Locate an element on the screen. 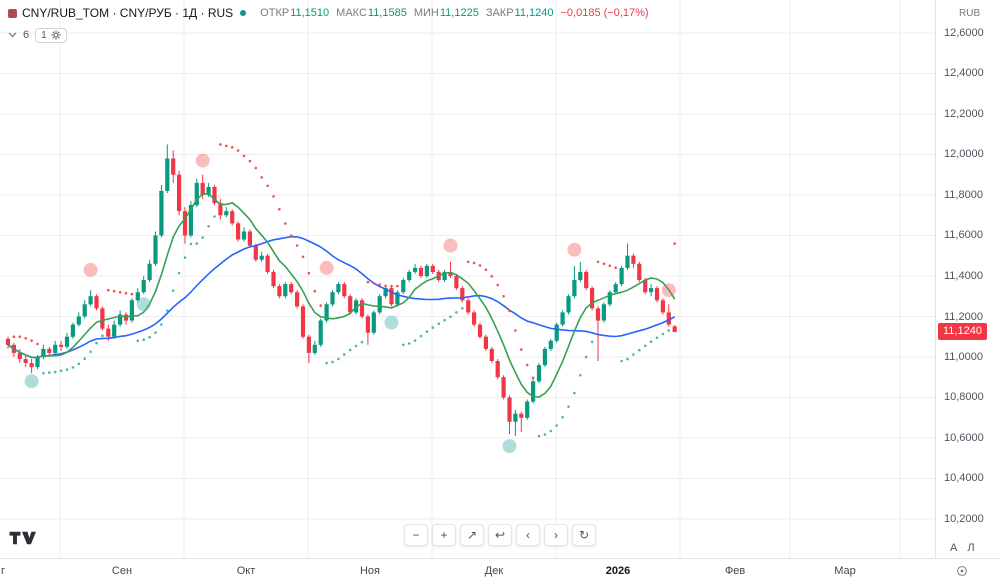 This screenshot has height=584, width=1000. time-tick-label: Сен is located at coordinates (122, 571).